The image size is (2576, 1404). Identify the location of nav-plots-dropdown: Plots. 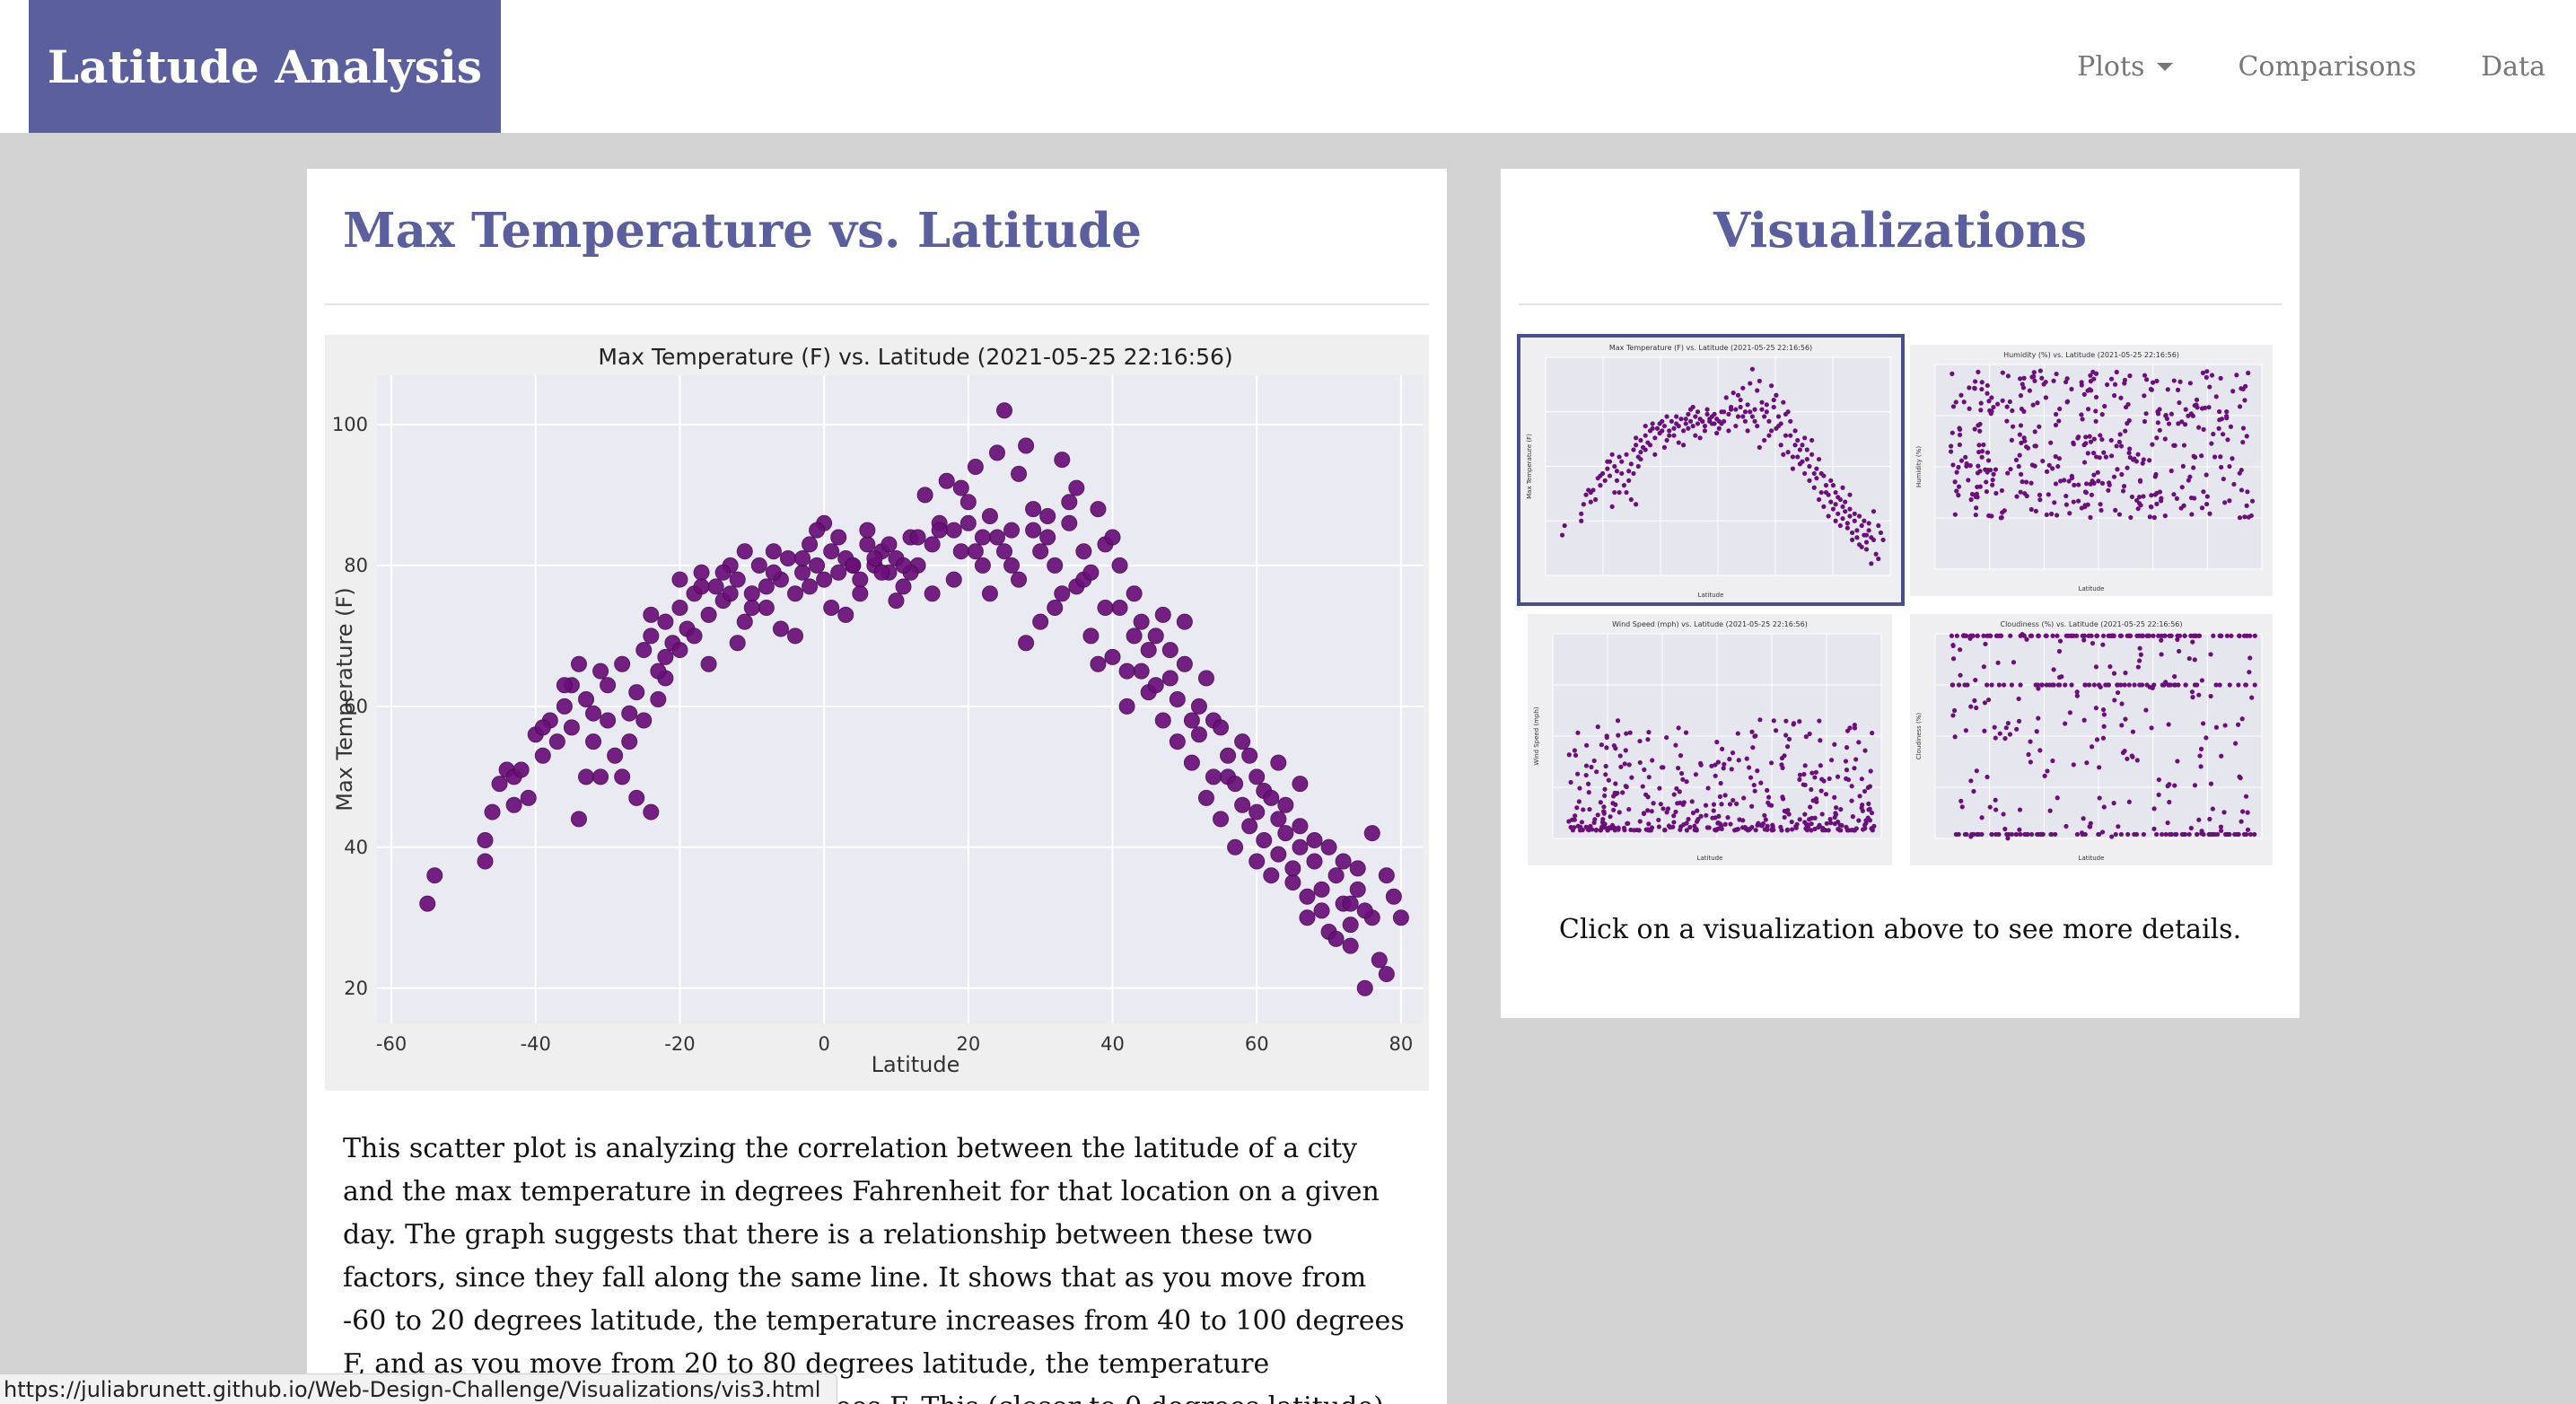
(2125, 66).